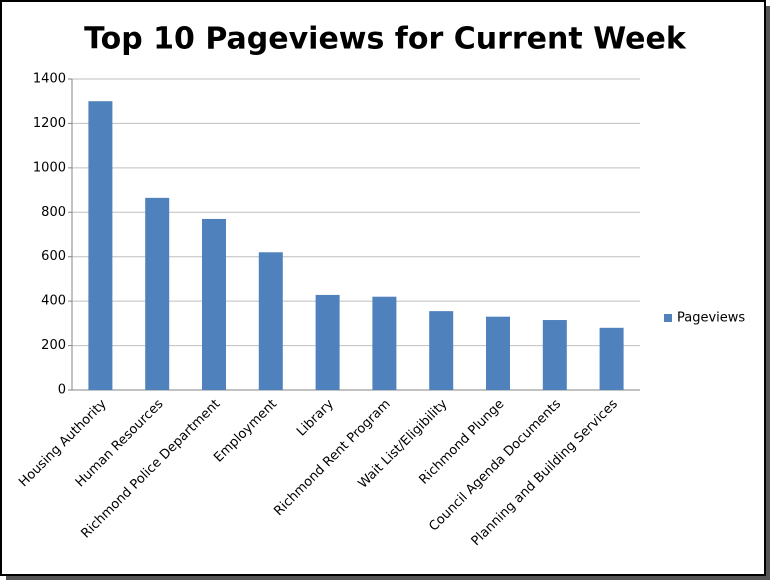  I want to click on y-tick-label: 600, so click(53, 256).